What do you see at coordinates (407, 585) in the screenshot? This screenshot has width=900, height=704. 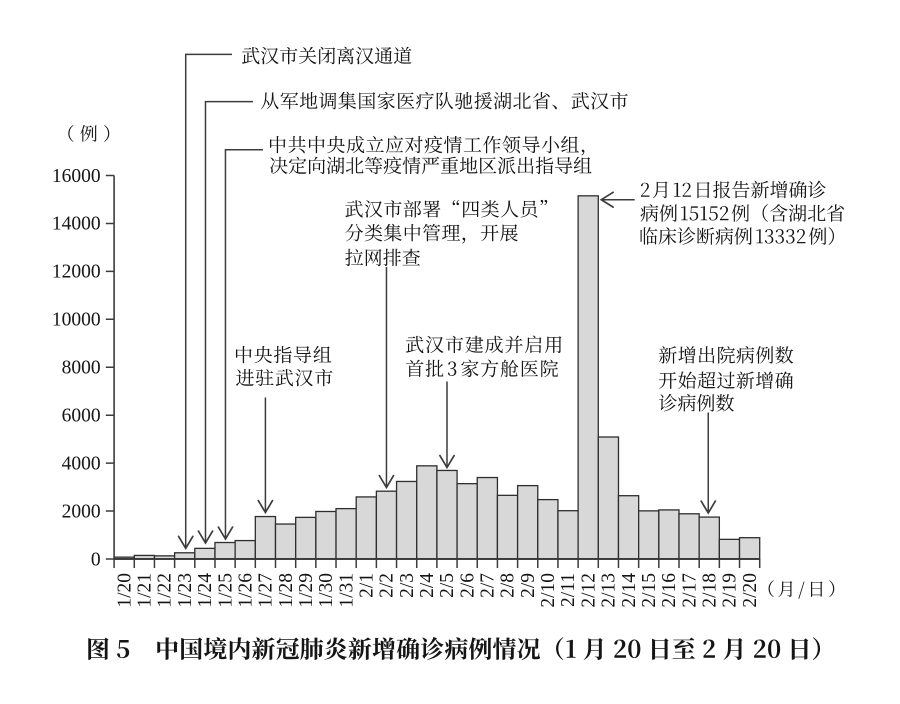 I see `svg-text: 2/3` at bounding box center [407, 585].